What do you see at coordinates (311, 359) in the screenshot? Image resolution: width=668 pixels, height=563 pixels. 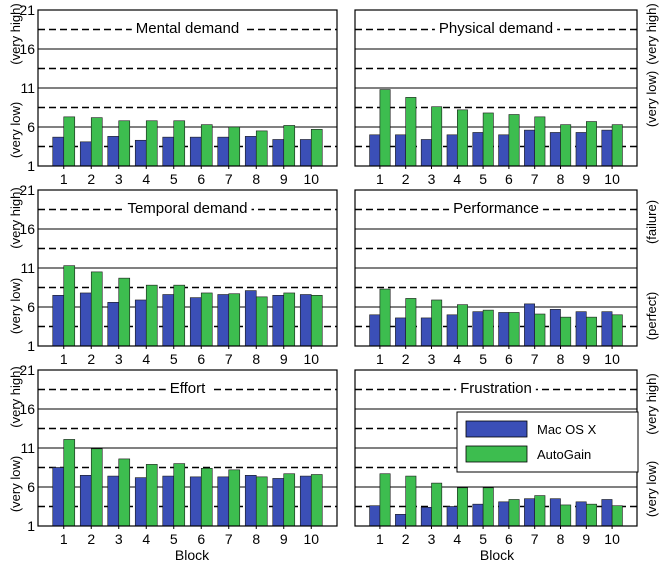 I see `x-tick-label: 10` at bounding box center [311, 359].